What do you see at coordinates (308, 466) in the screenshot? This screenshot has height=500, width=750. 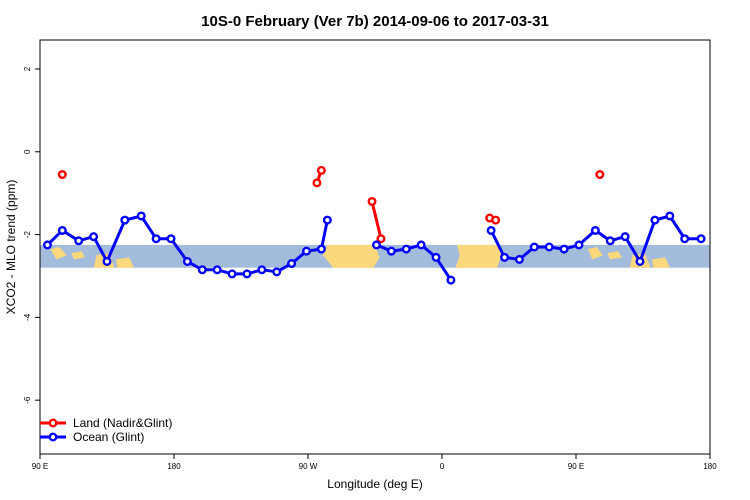 I see `x-tick-label: 90 W` at bounding box center [308, 466].